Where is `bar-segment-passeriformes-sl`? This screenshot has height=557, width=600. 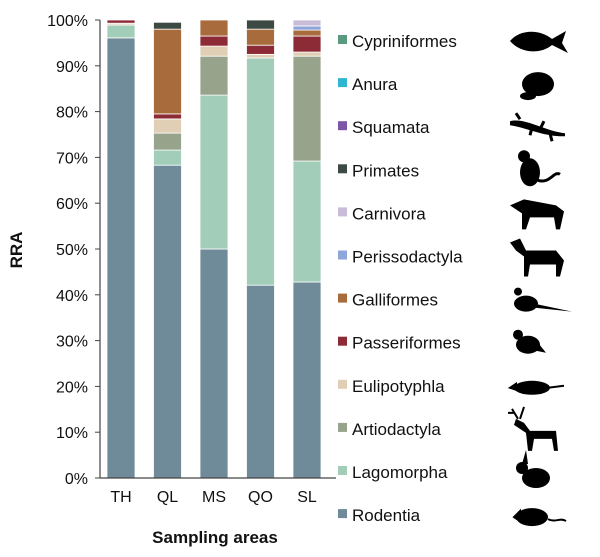
bar-segment-passeriformes-sl is located at coordinates (307, 44).